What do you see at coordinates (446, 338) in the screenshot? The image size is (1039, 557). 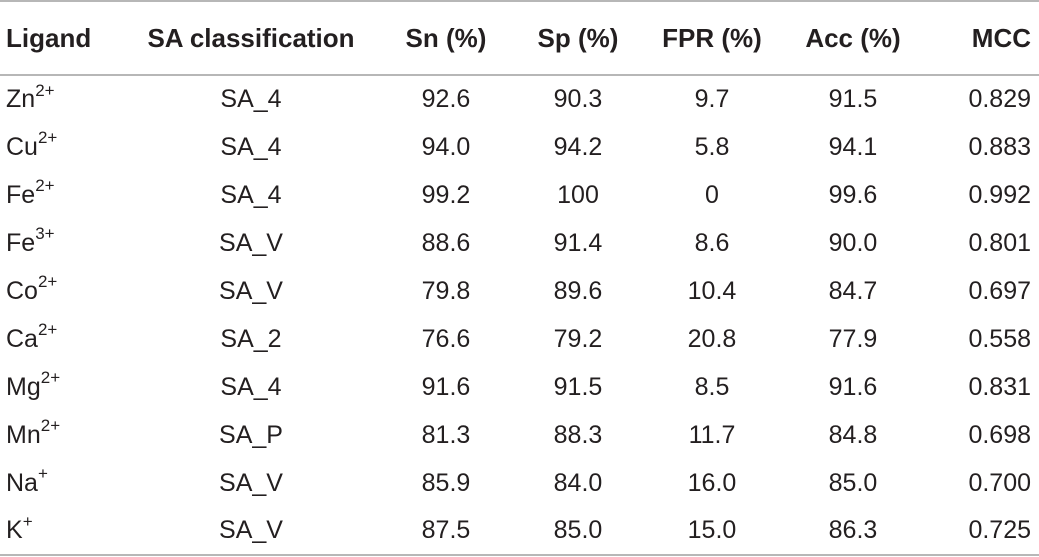 I see `sn-cell: 76.6` at bounding box center [446, 338].